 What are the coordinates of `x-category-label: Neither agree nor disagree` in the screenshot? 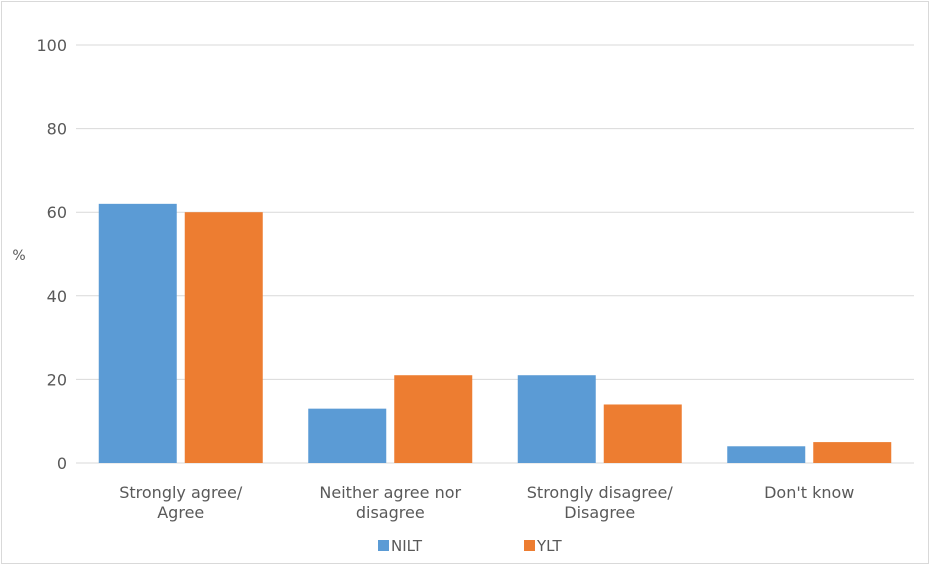 It's located at (390, 502).